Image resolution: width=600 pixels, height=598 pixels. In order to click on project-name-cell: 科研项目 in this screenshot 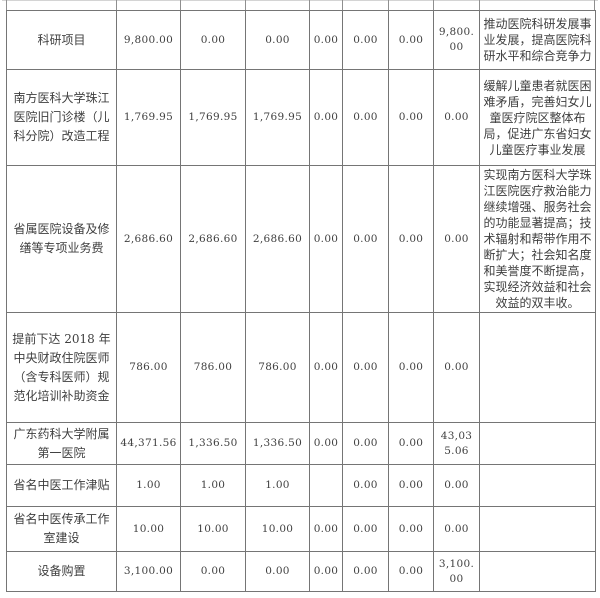, I will do `click(61, 40)`.